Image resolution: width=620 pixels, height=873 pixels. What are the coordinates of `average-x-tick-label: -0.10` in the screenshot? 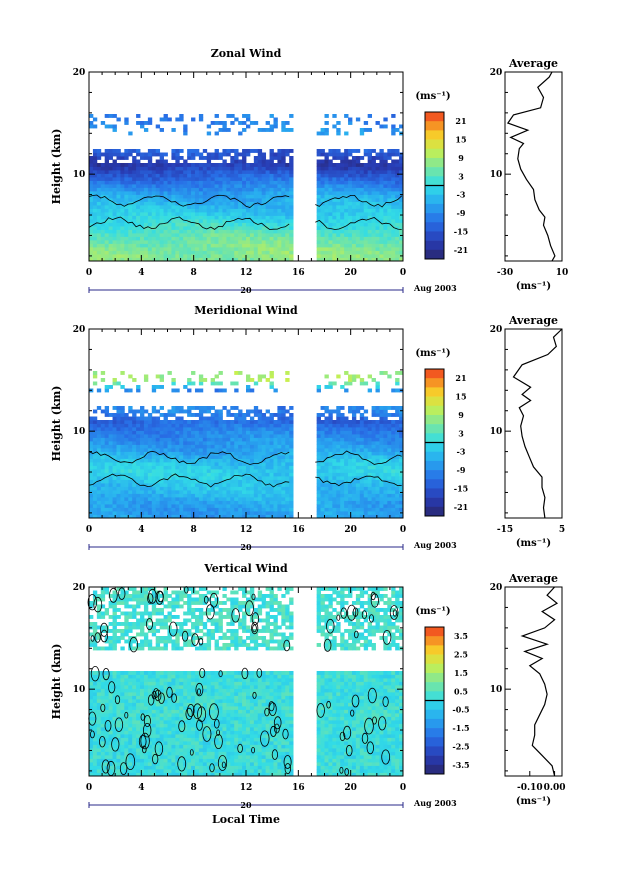 It's located at (530, 788).